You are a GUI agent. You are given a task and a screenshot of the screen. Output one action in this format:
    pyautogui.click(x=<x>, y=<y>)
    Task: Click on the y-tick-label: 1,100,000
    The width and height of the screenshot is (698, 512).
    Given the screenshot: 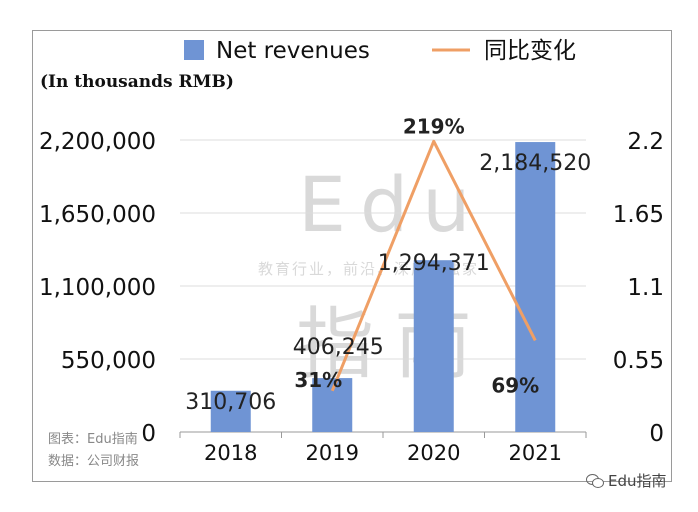 What is the action you would take?
    pyautogui.click(x=97, y=288)
    